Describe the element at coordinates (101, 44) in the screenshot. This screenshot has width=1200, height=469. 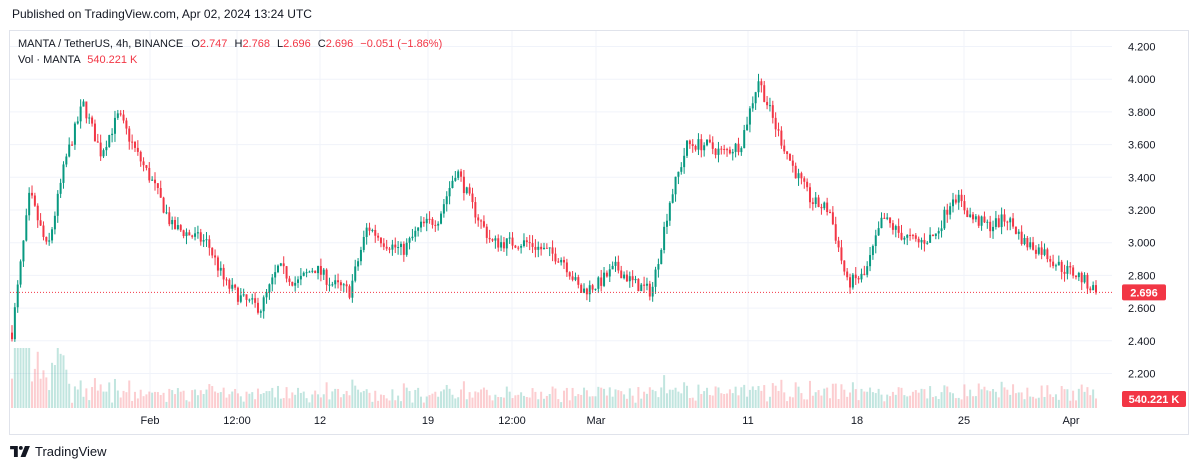
I see `symbol-label: MANTA / TetherUS, 4h, BINANCE` at that location.